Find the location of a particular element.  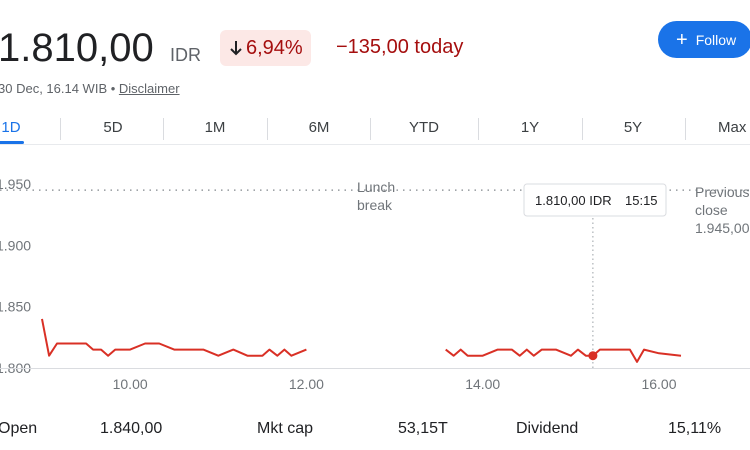

market-meta: 30 Dec, 16.14 WIB • Disclaimer is located at coordinates (90, 88).